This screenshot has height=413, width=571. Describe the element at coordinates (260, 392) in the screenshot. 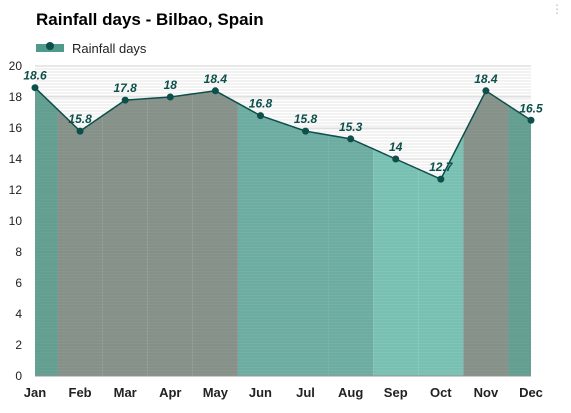

I see `x-tick-label: Jun` at that location.